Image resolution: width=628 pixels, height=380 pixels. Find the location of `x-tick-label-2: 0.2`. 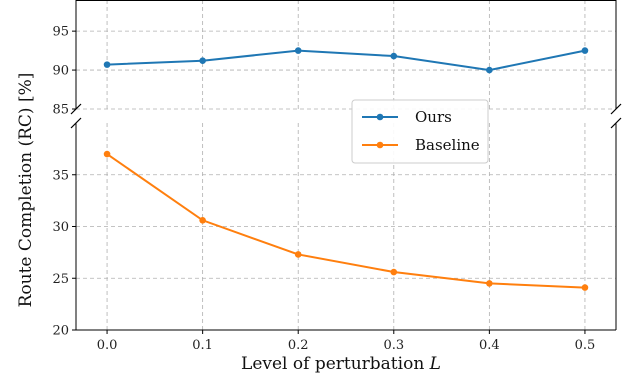

x-tick-label-2: 0.2 is located at coordinates (298, 345).